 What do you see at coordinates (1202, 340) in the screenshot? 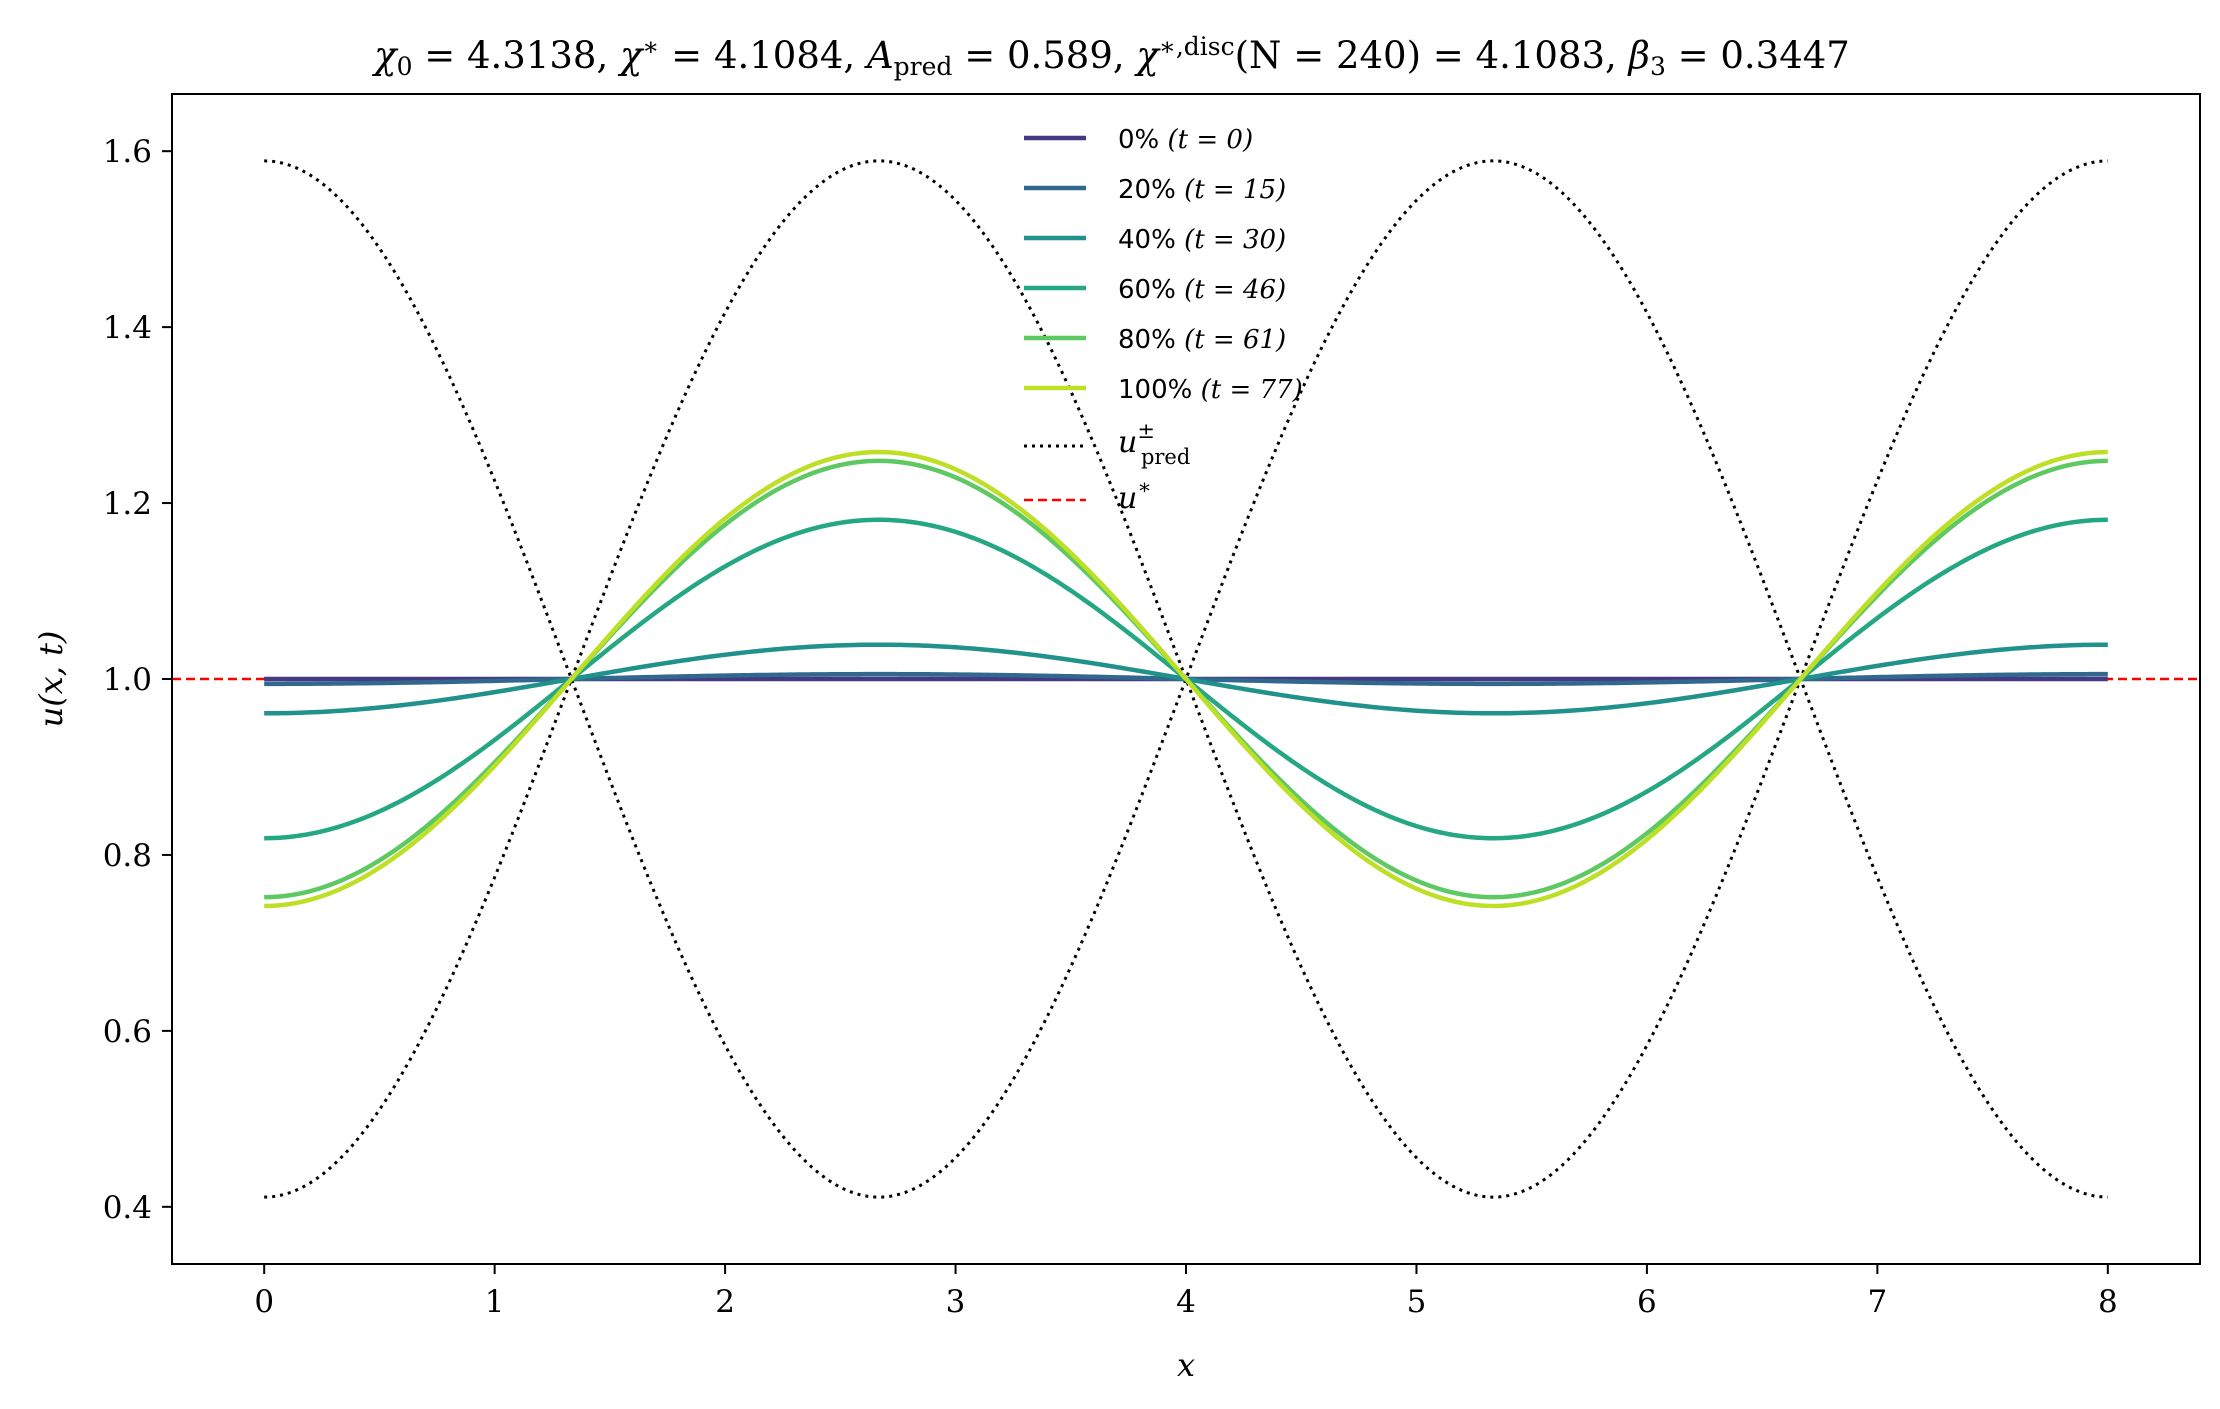
I see `legend-label-80pct: 80% (t = 61)` at bounding box center [1202, 340].